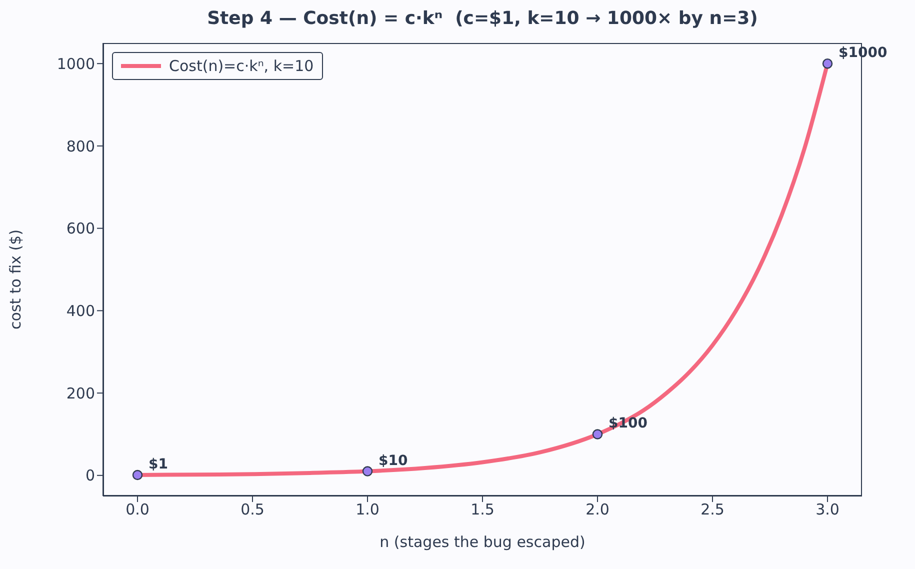 Image resolution: width=915 pixels, height=569 pixels. What do you see at coordinates (252, 509) in the screenshot?
I see `x-tick-label: 0.5` at bounding box center [252, 509].